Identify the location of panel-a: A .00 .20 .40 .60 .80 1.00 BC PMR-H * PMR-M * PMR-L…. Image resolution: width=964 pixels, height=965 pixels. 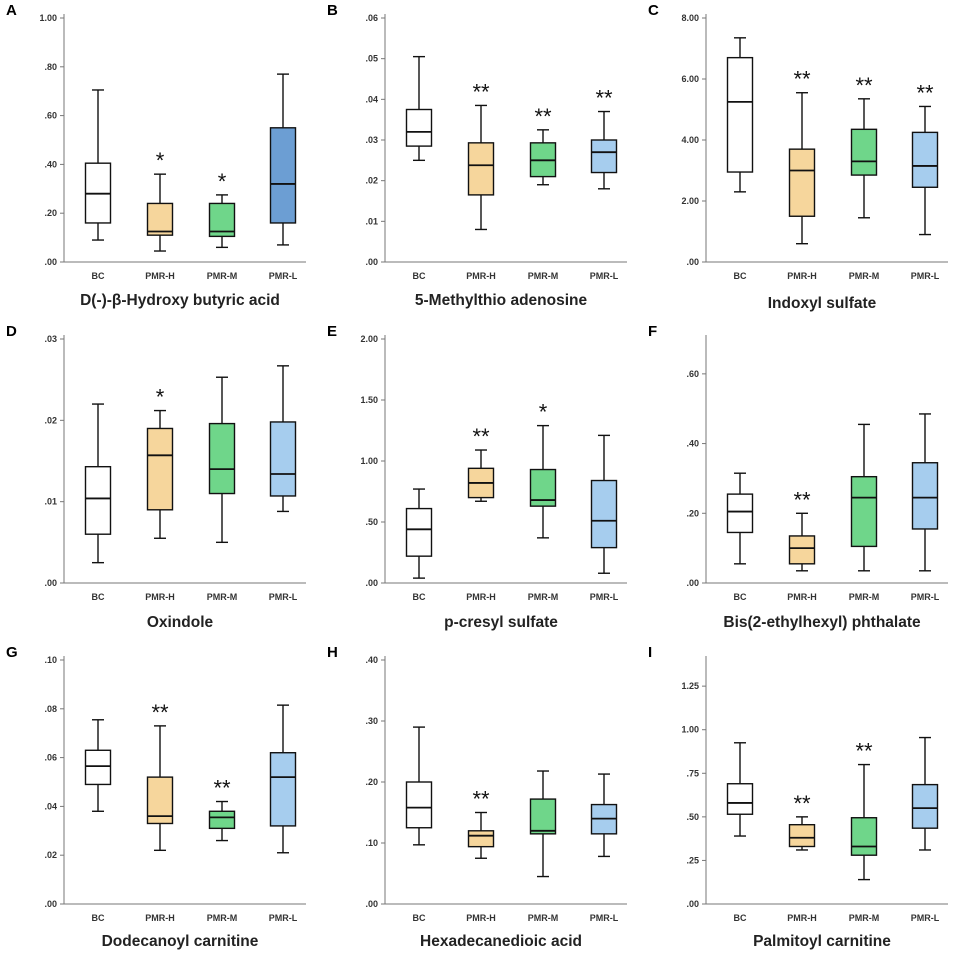
(160, 160).